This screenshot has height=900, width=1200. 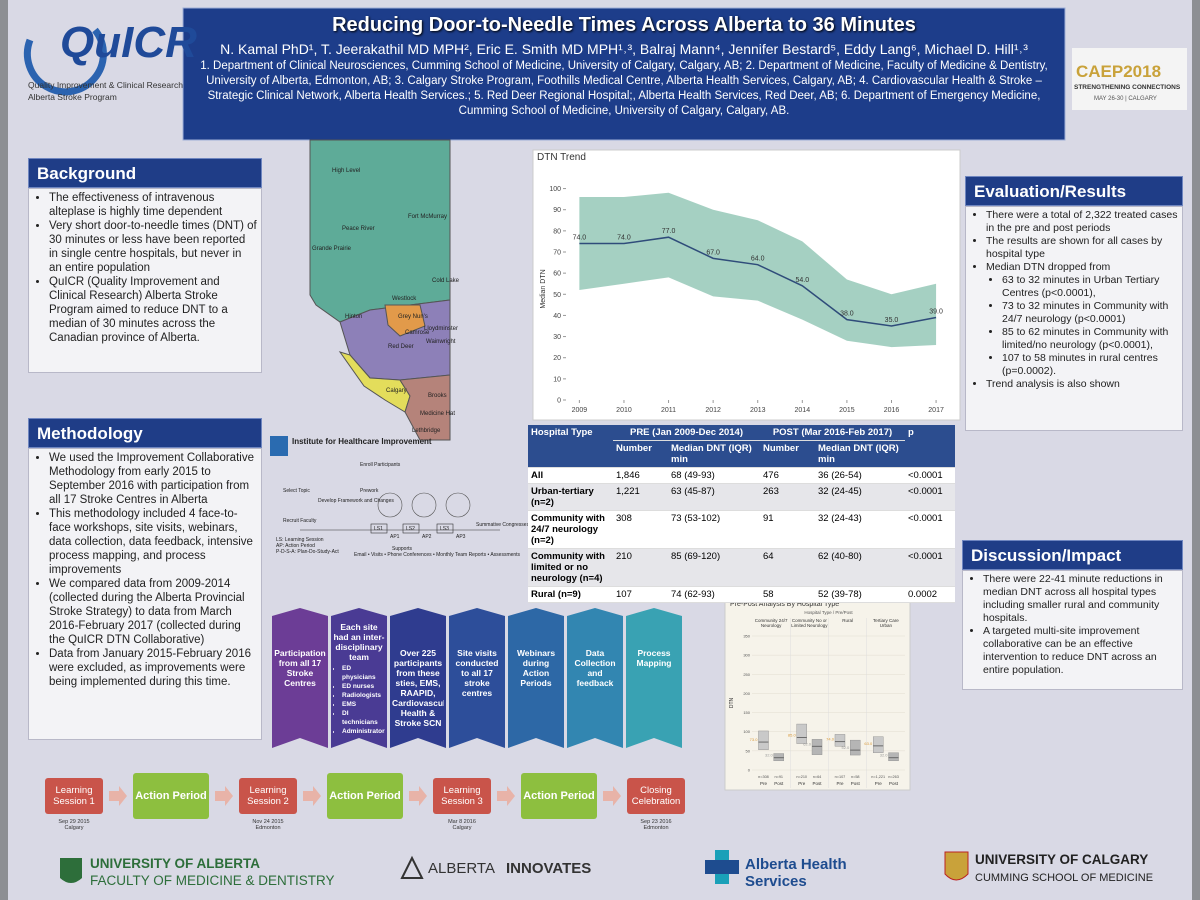 What do you see at coordinates (300, 521) in the screenshot?
I see `ihi-step: Recruit Faculty` at bounding box center [300, 521].